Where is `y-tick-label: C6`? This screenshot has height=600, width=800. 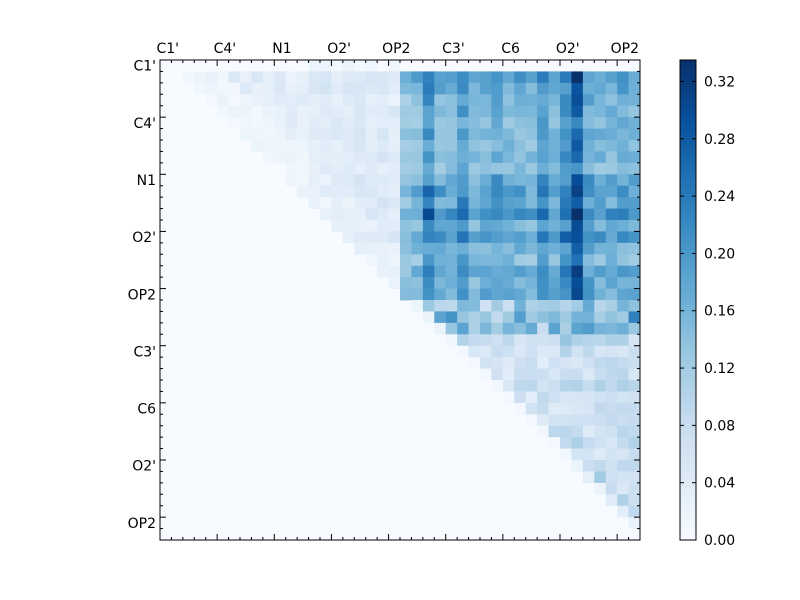 y-tick-label: C6 is located at coordinates (146, 410).